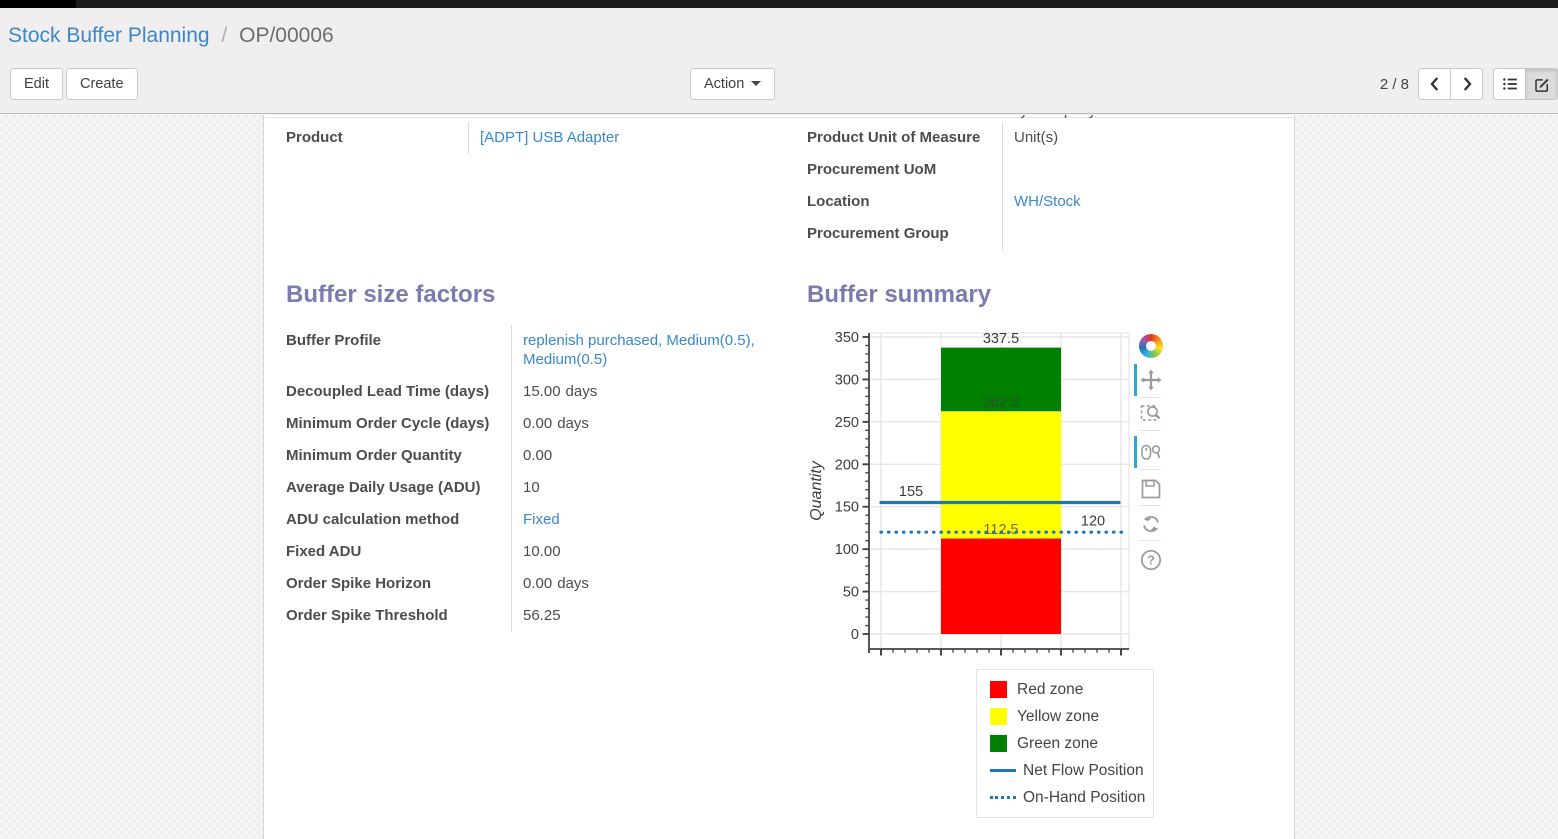  I want to click on bokeh-toolbar: ?, so click(1151, 457).